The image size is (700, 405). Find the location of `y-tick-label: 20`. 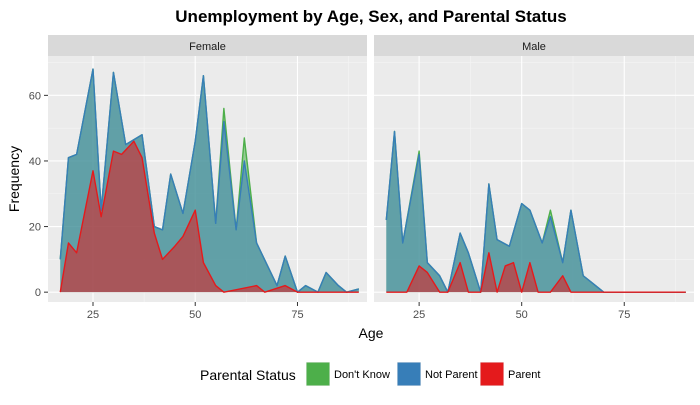

y-tick-label: 20 is located at coordinates (35, 228).